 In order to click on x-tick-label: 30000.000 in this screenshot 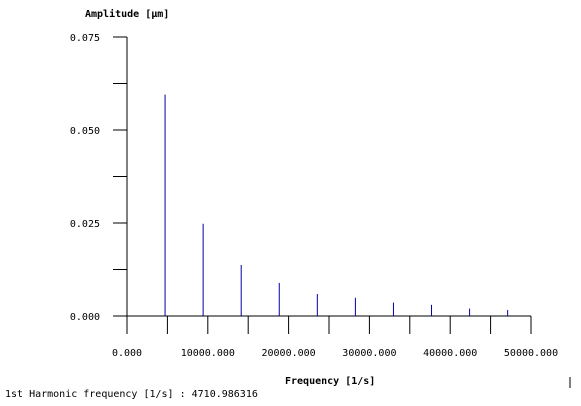, I will do `click(369, 353)`.